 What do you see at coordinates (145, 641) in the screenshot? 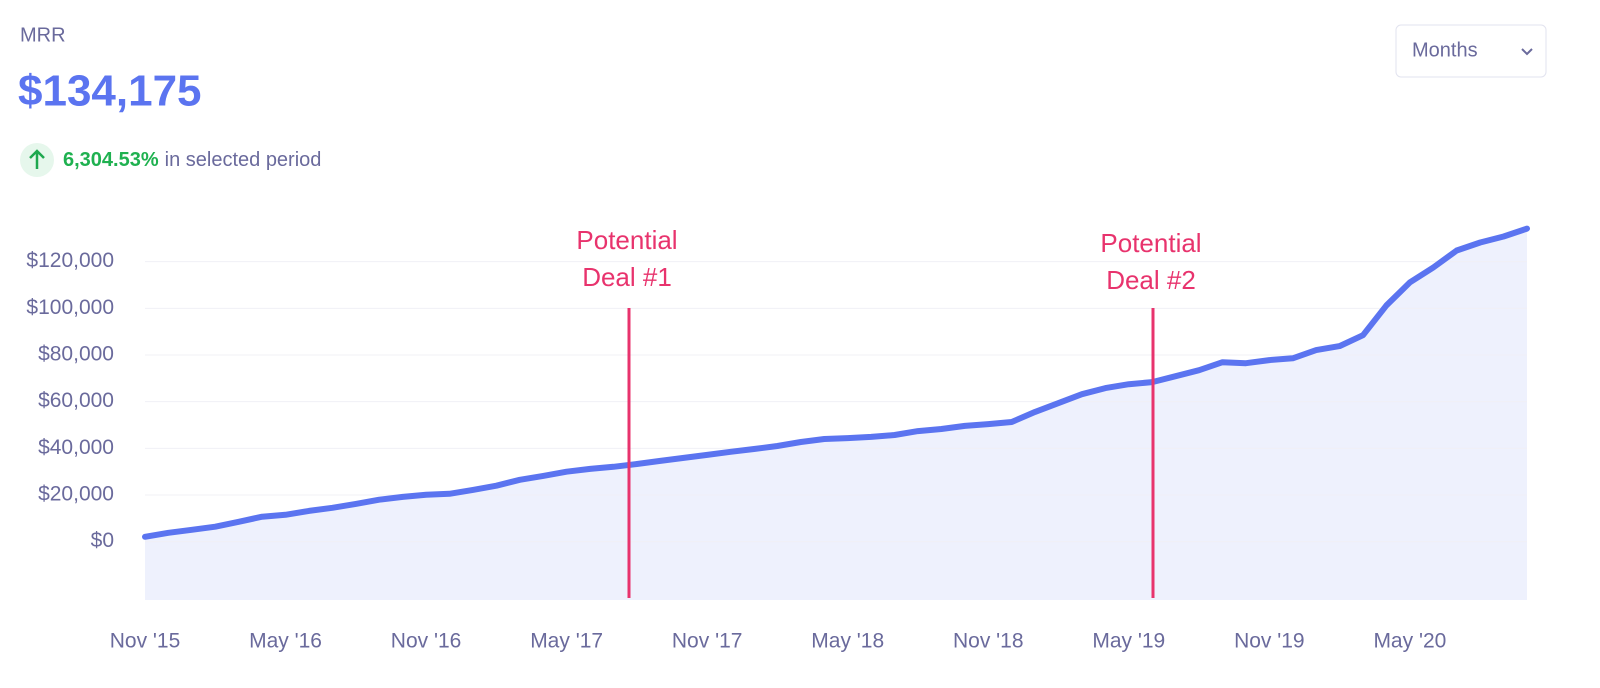
I see `x-tick-label: Nov '15` at bounding box center [145, 641].